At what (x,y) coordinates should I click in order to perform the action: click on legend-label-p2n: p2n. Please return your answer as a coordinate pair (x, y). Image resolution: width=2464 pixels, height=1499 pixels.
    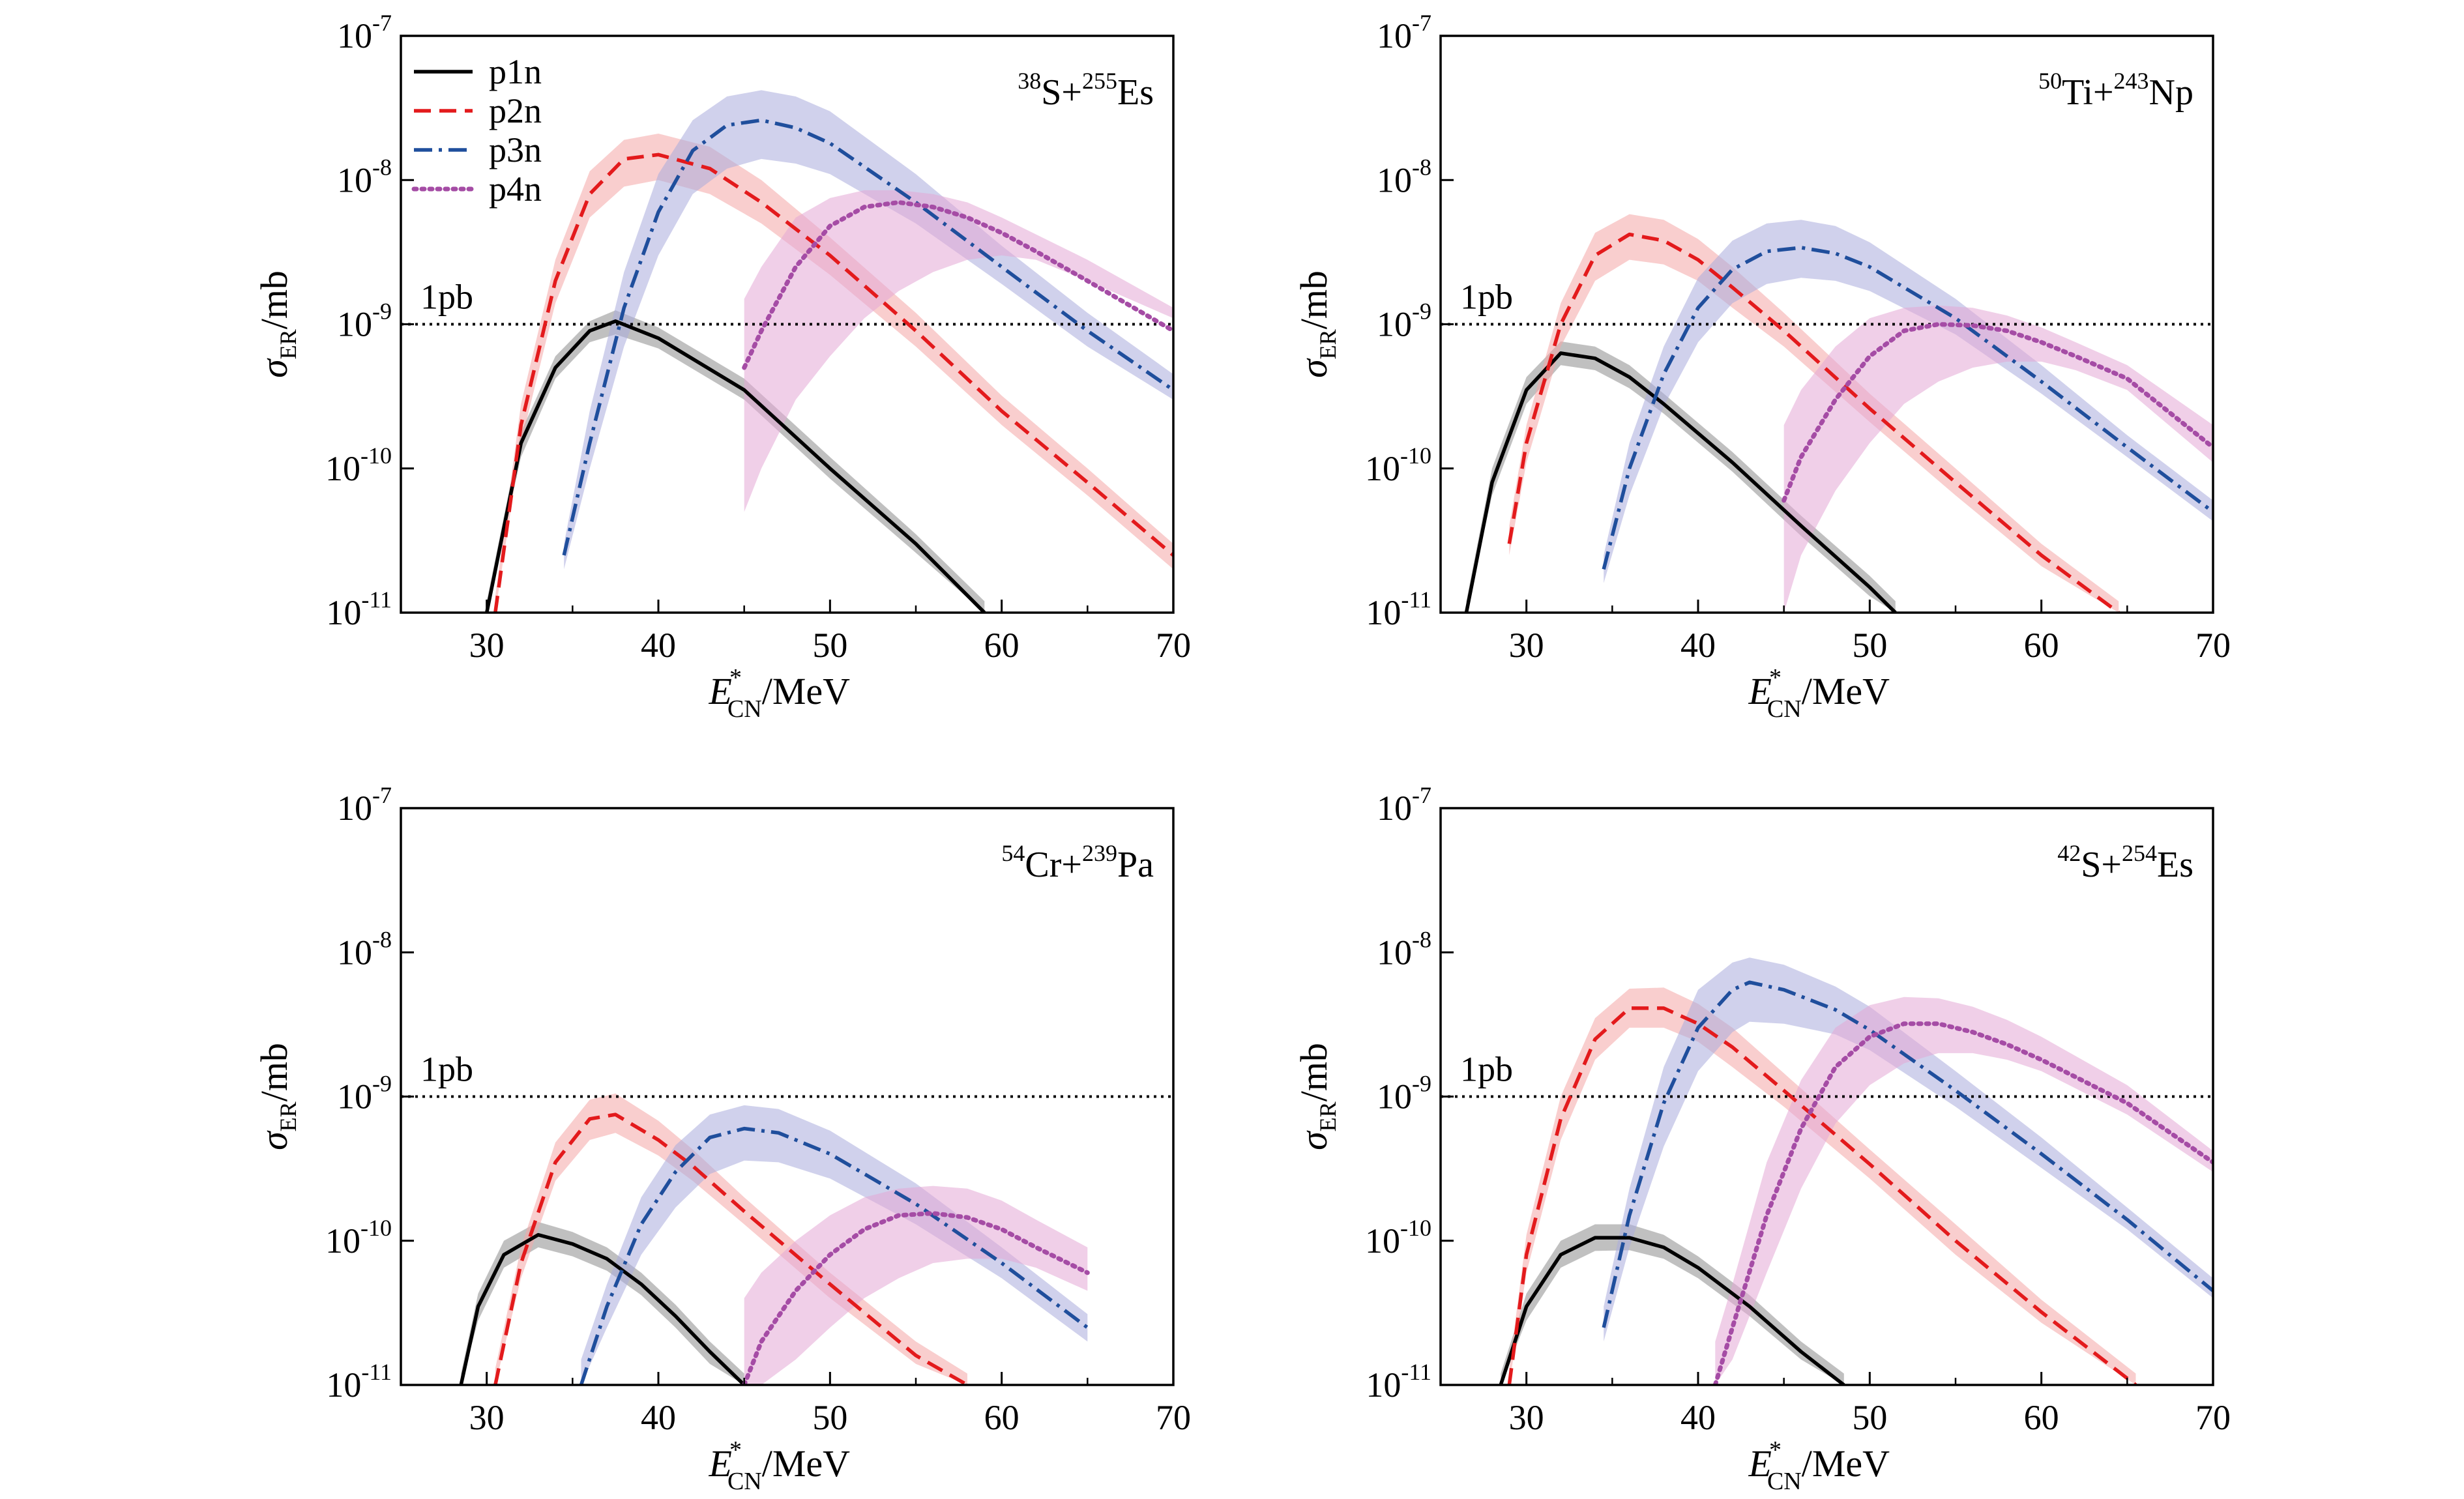
    Looking at the image, I should click on (515, 110).